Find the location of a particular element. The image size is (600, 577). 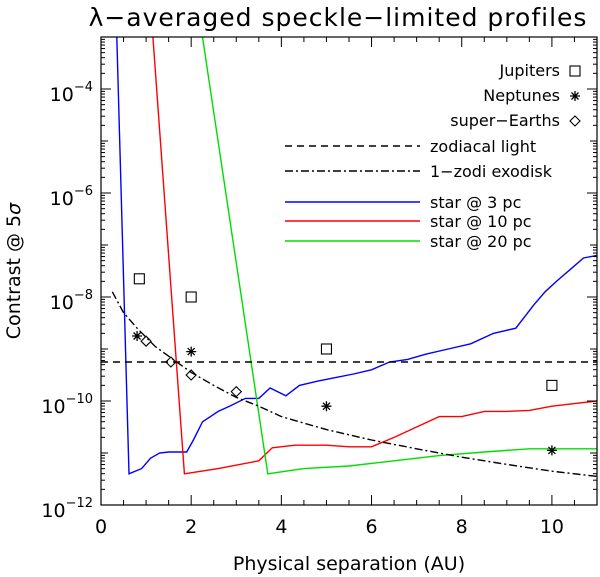

x-tick-label-2: 4 is located at coordinates (281, 527).